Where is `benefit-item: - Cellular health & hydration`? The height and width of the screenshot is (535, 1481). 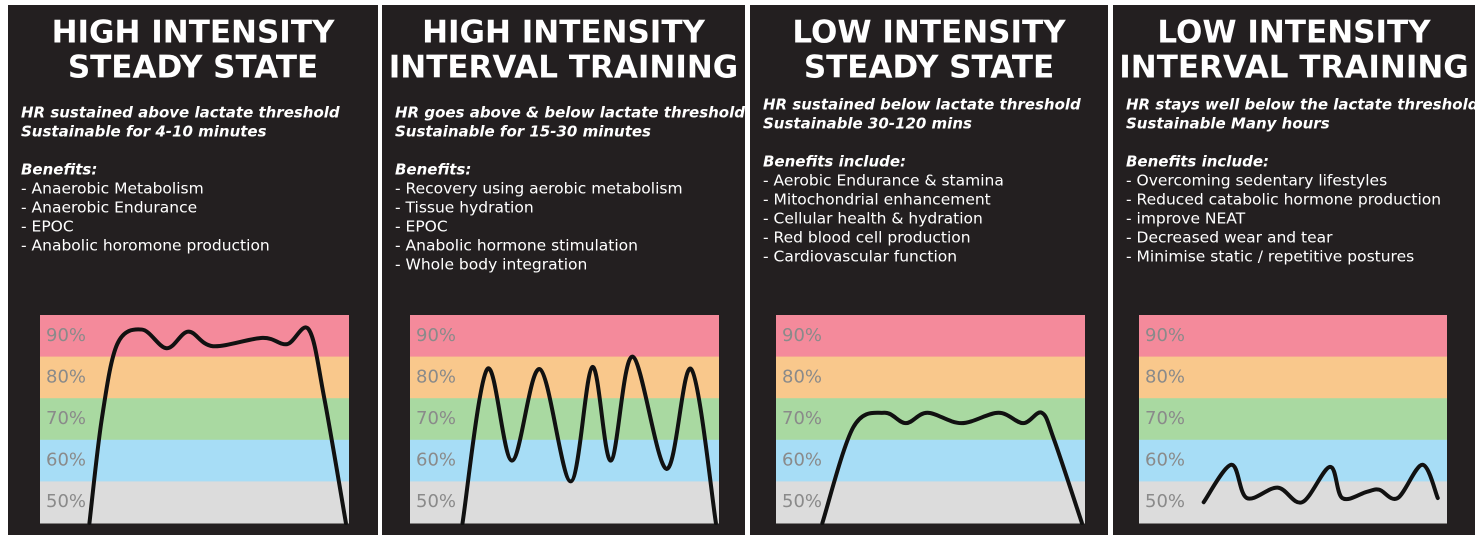 benefit-item: - Cellular health & hydration is located at coordinates (873, 219).